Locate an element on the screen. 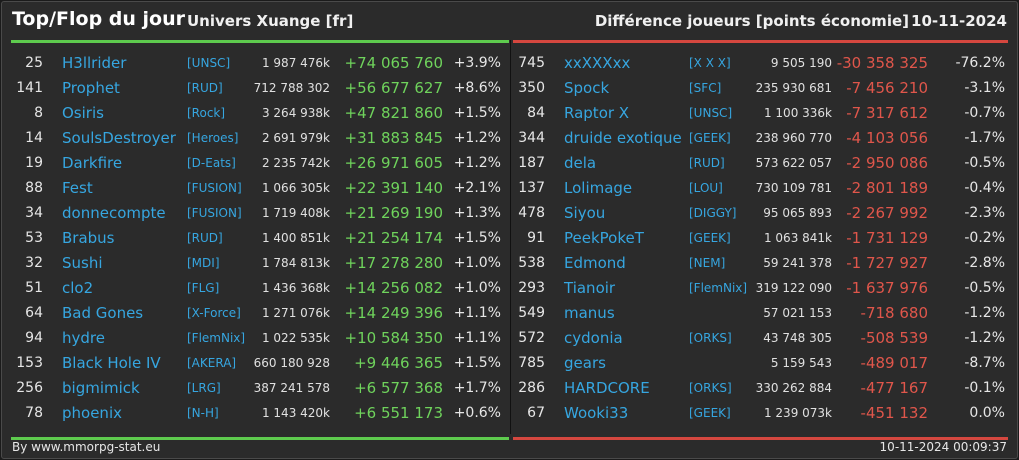  player-row: 187 dela [RUD] 573 622 057 -2 950 086 -0.5% is located at coordinates (760, 163).